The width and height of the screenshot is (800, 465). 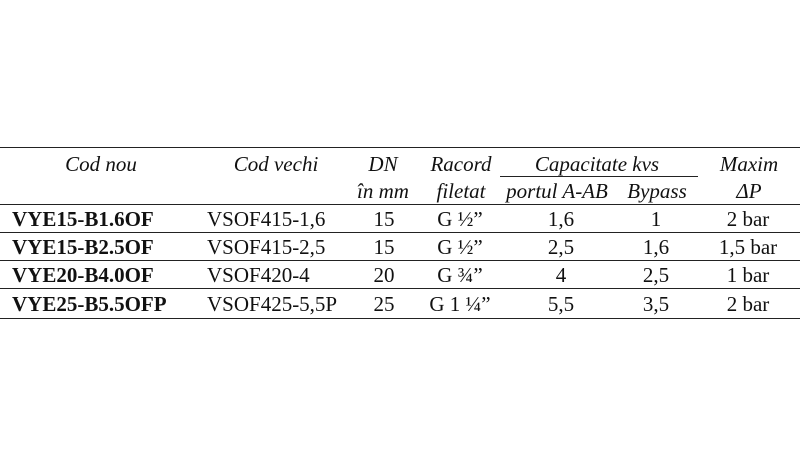 I want to click on cell-cod-nou: VYE25-B5.5OFP, so click(x=89, y=304).